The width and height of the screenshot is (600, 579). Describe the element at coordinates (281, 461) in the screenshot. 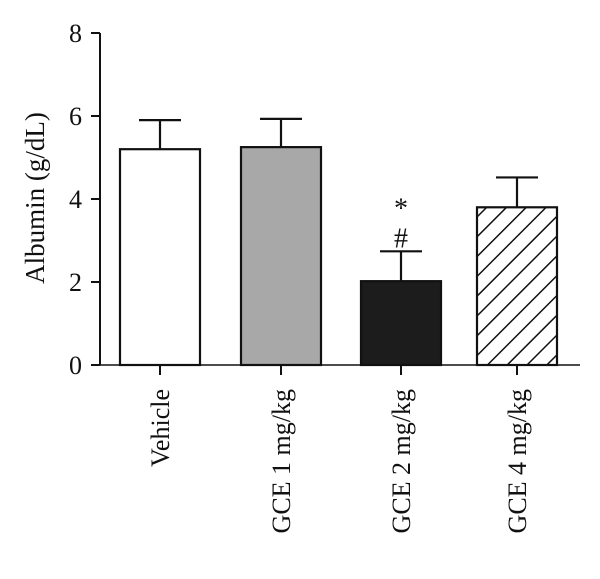

I see `category-label: GCE 1 mg/kg` at that location.